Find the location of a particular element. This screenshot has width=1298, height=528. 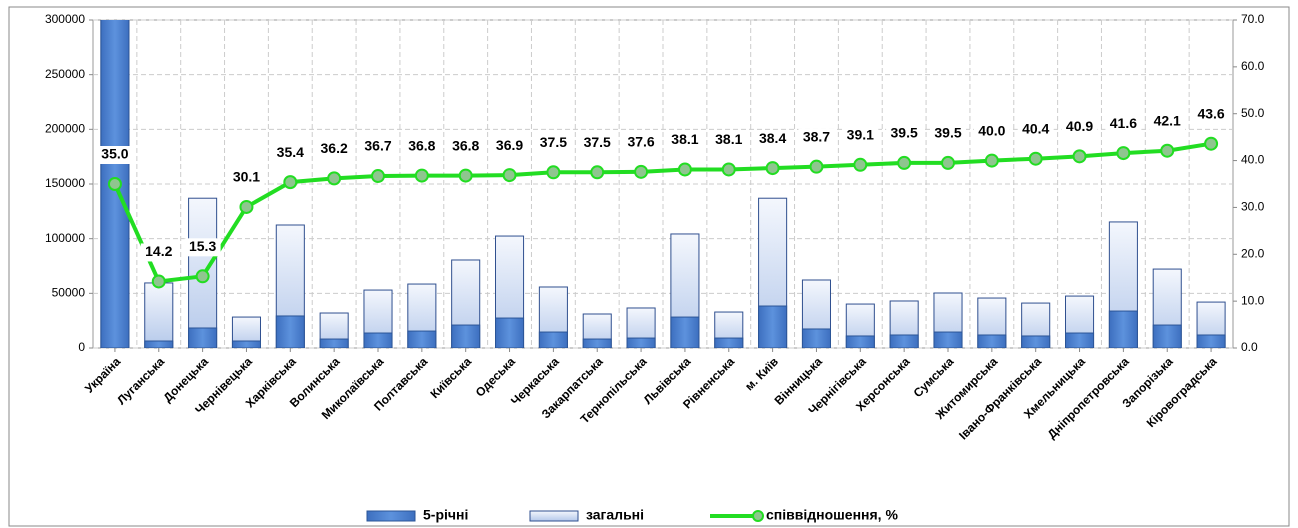

value-label: 36.8 is located at coordinates (465, 145).